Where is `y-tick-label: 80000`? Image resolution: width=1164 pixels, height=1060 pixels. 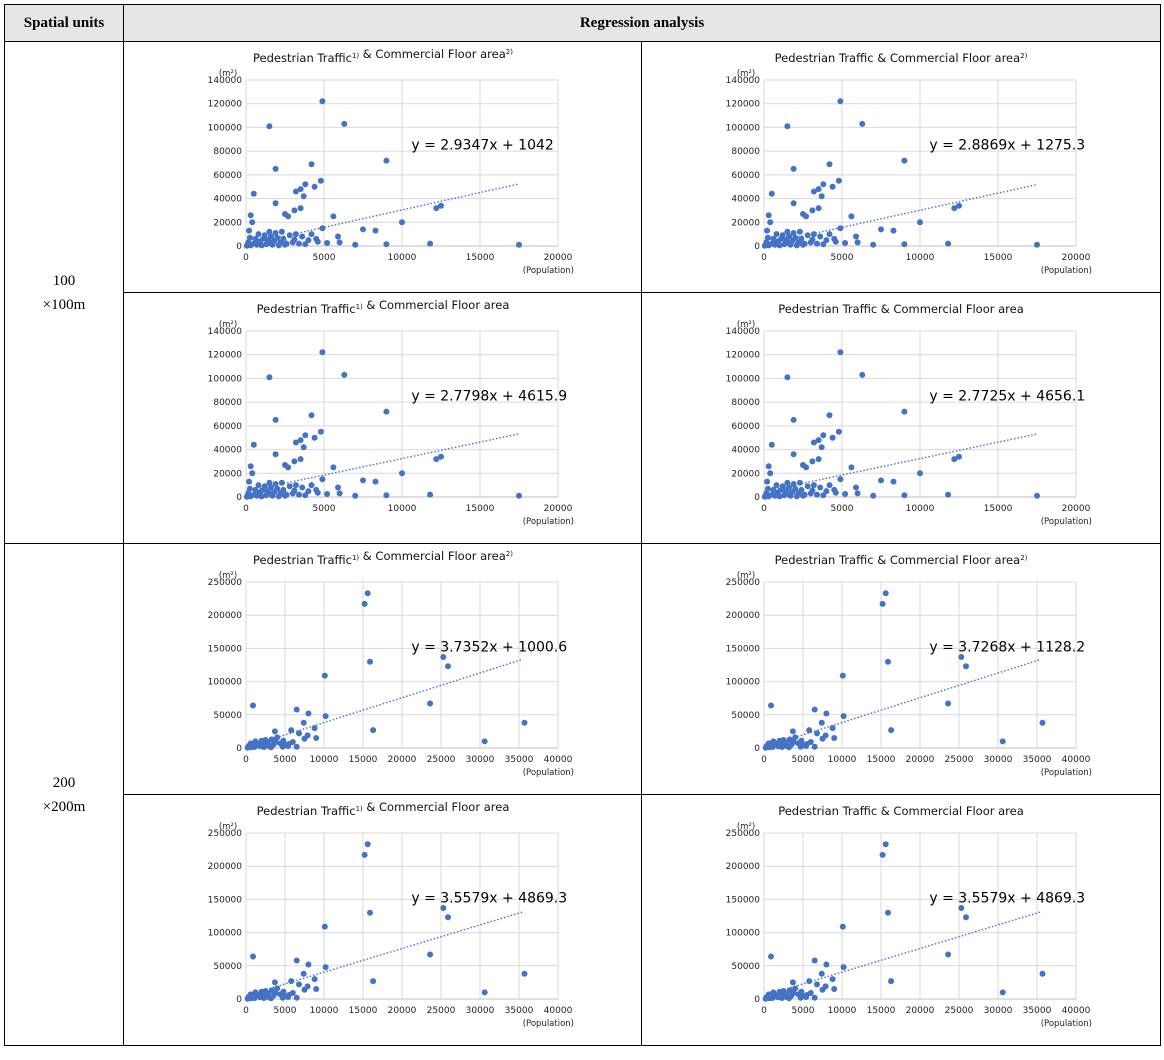 y-tick-label: 80000 is located at coordinates (227, 152).